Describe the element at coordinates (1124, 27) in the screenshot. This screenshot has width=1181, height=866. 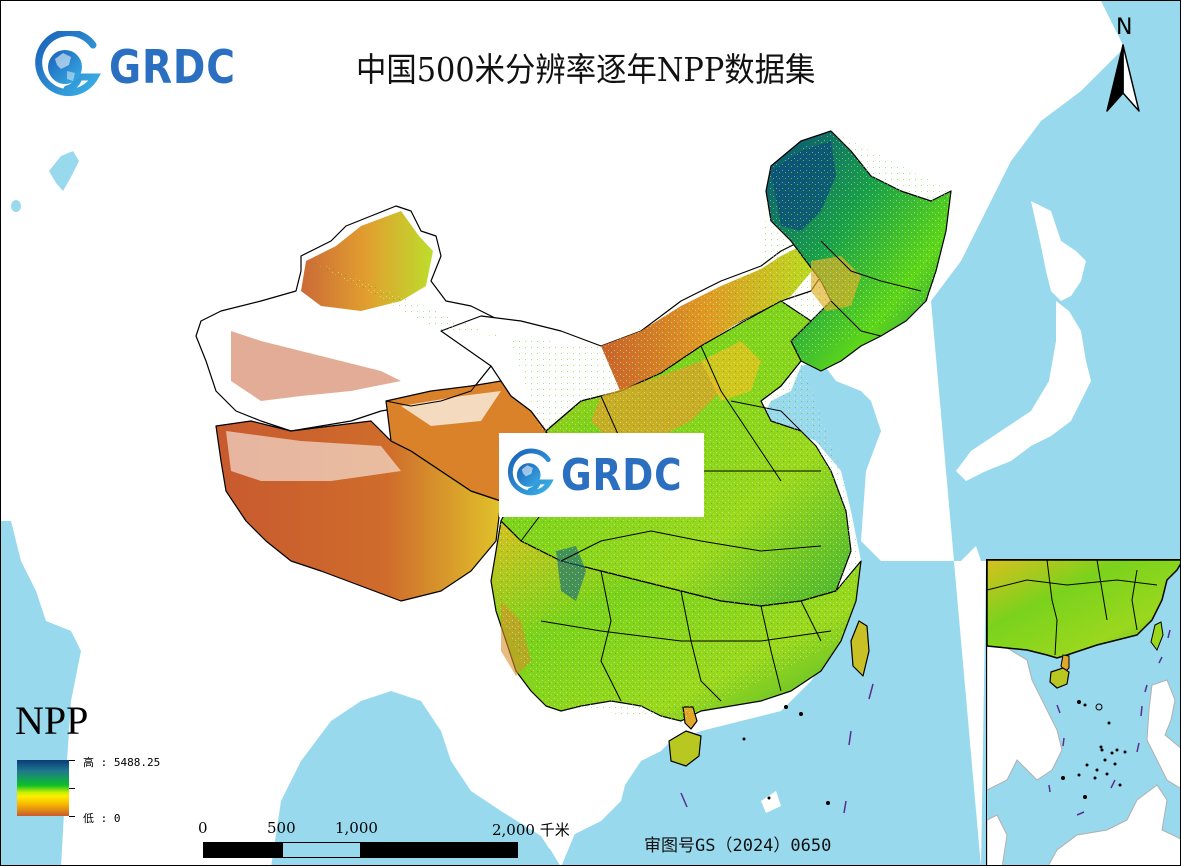
I see `north-label: N` at that location.